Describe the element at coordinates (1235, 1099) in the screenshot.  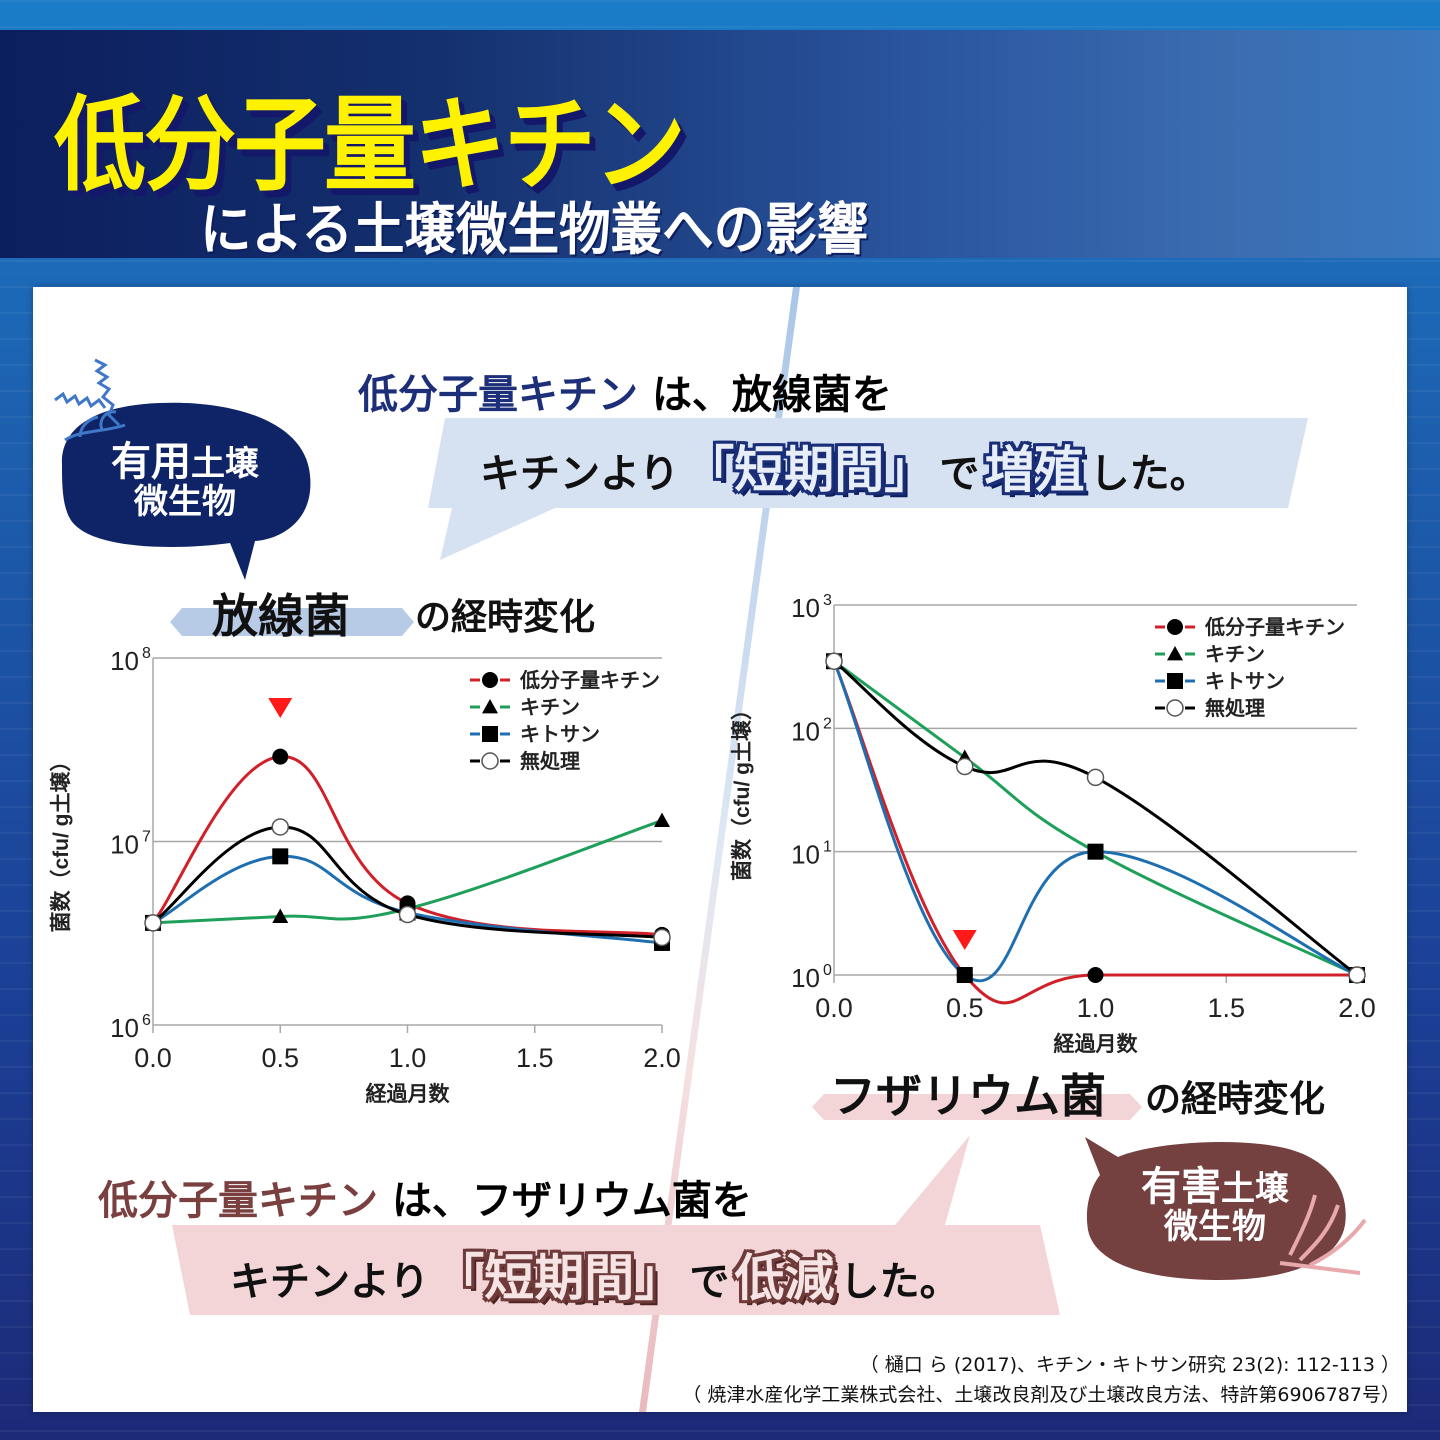
I see `section-right-suffix: の経時変化` at that location.